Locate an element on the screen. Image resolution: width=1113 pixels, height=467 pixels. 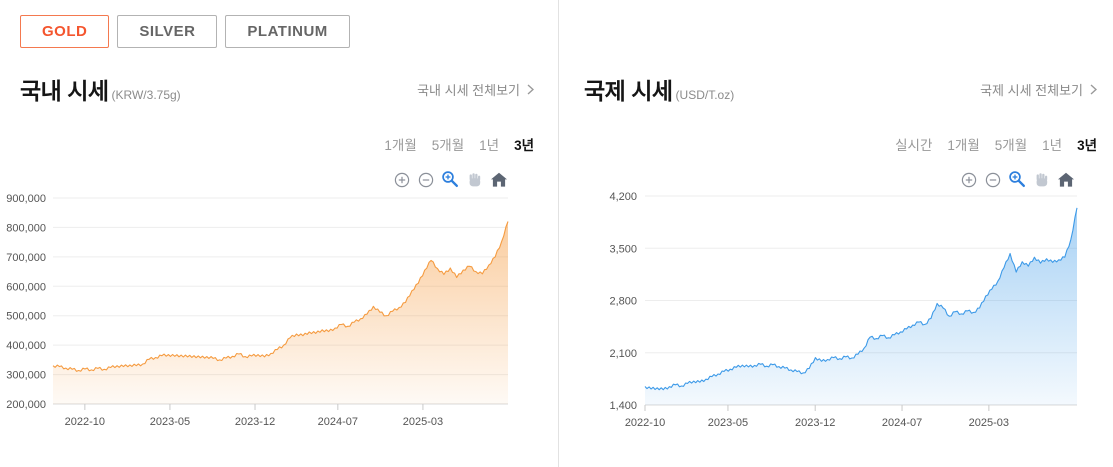
metal-tabs: GOLD SILVER PLATINUM is located at coordinates (185, 31).